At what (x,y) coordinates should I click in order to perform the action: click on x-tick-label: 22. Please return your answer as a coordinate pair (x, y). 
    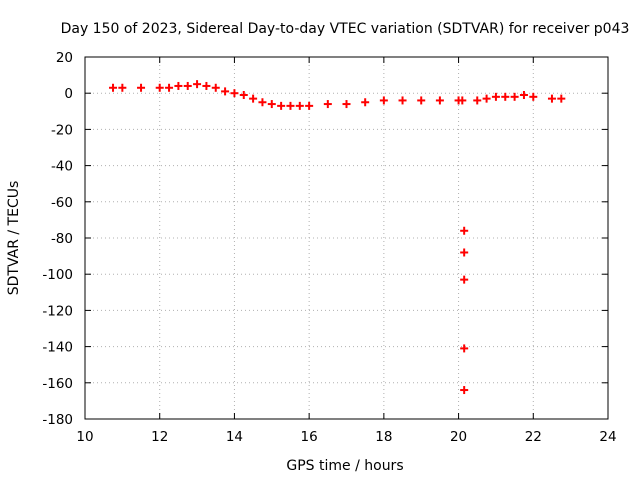
    Looking at the image, I should click on (533, 437).